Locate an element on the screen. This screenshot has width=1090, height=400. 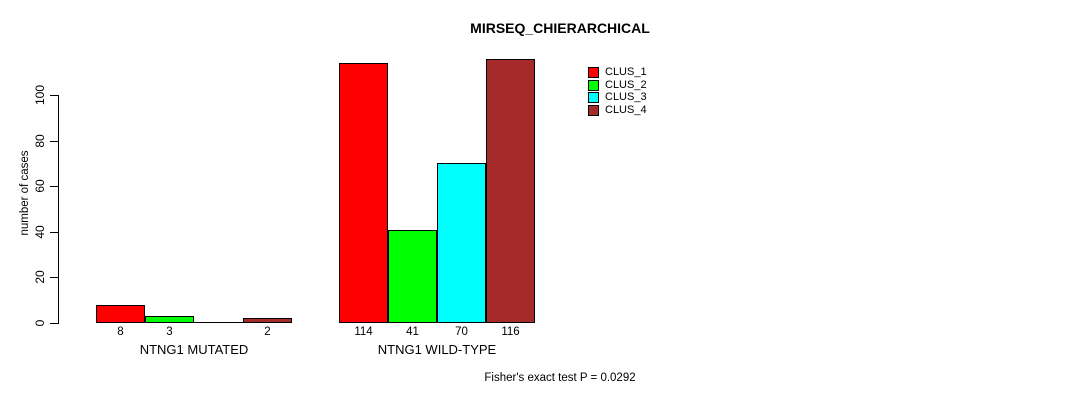
group-axis-label: NTNG1 MUTATED is located at coordinates (194, 349).